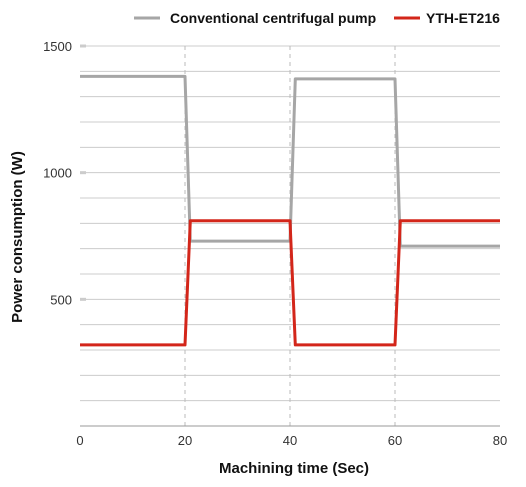 The image size is (526, 487). What do you see at coordinates (57, 173) in the screenshot?
I see `y-tick-label: 1000` at bounding box center [57, 173].